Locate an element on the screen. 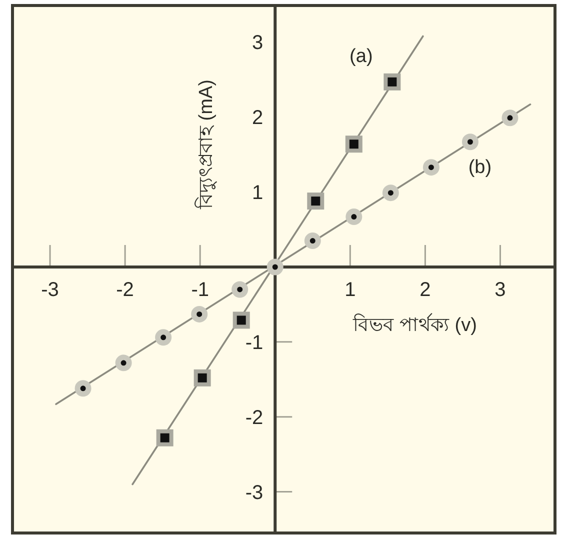 This screenshot has width=569, height=540. y-tick-label: -3 is located at coordinates (254, 493).